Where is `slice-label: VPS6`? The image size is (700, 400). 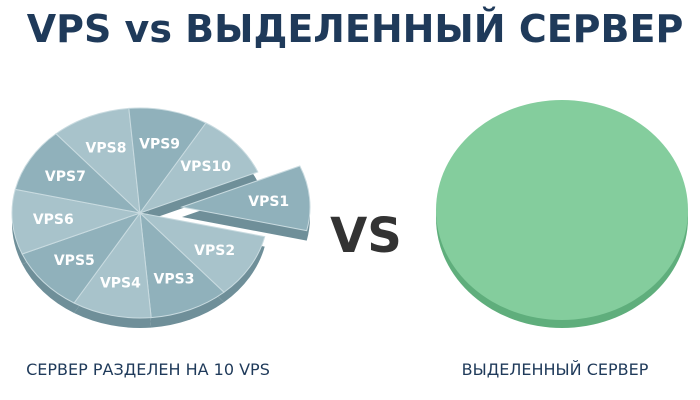
slice-label: VPS6 is located at coordinates (53, 220).